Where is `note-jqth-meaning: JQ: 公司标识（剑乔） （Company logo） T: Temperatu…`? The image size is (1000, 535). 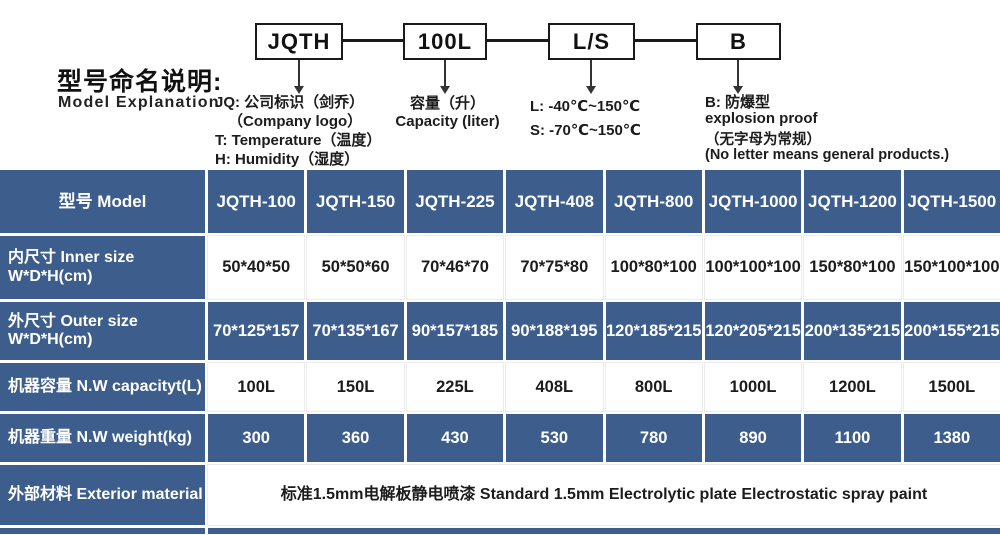
note-jqth-meaning: JQ: 公司标识（剑乔） （Company logo） T: Temperatu… is located at coordinates (298, 131).